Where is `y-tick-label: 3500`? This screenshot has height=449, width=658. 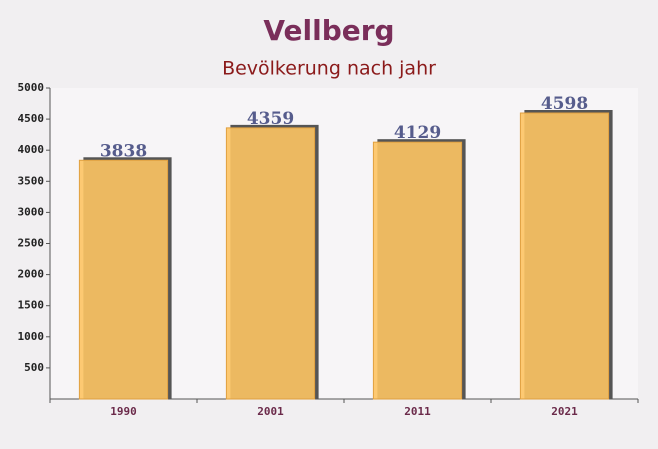
y-tick-label: 3500 is located at coordinates (31, 180).